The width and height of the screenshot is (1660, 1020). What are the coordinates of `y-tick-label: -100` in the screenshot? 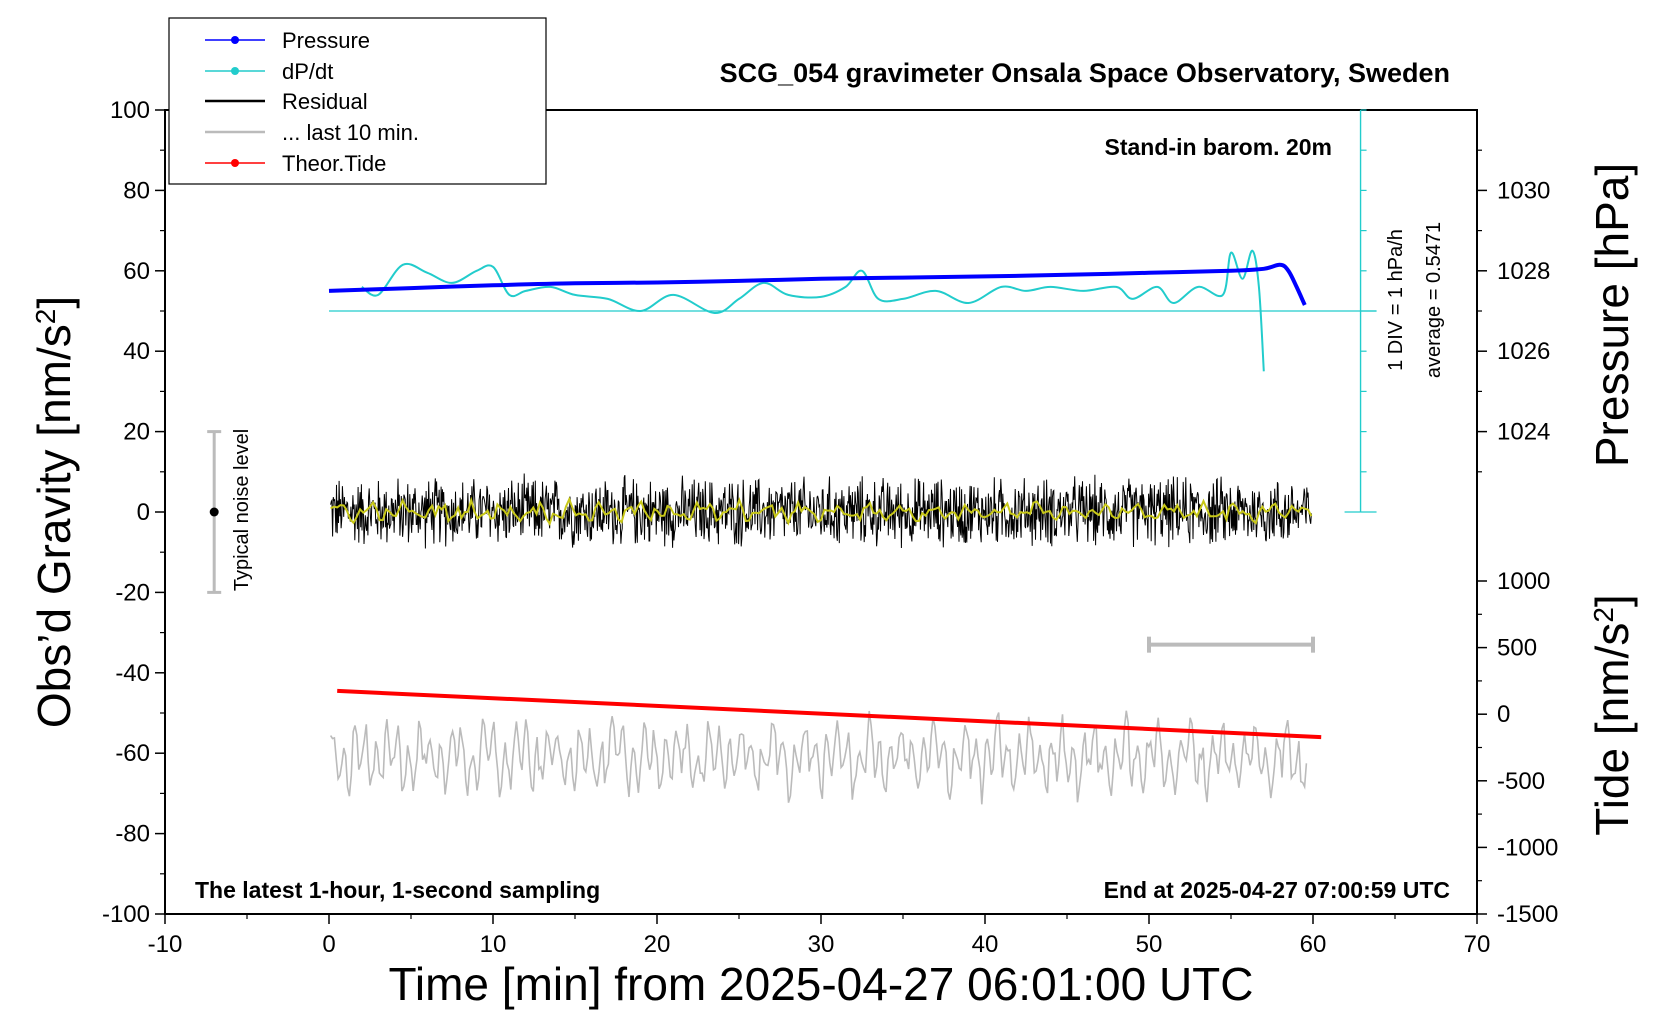 It's located at (126, 914).